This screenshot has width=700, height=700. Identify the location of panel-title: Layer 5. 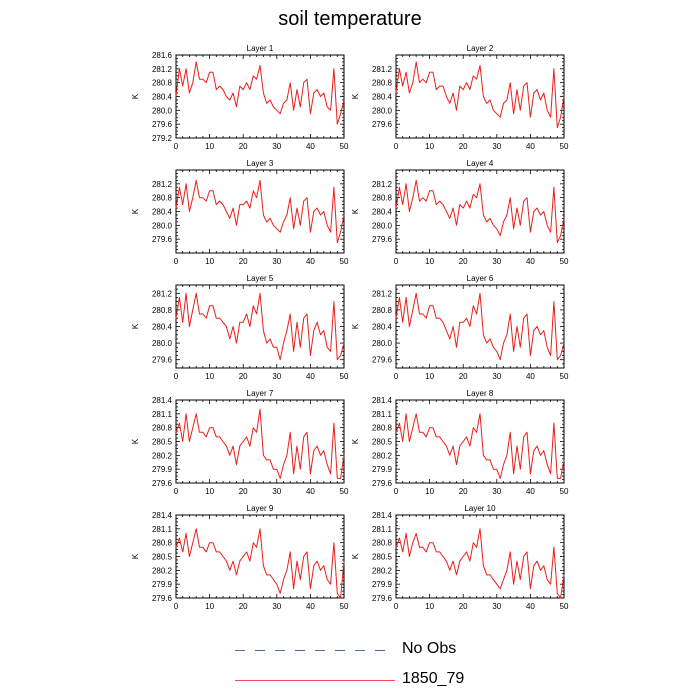
(260, 278).